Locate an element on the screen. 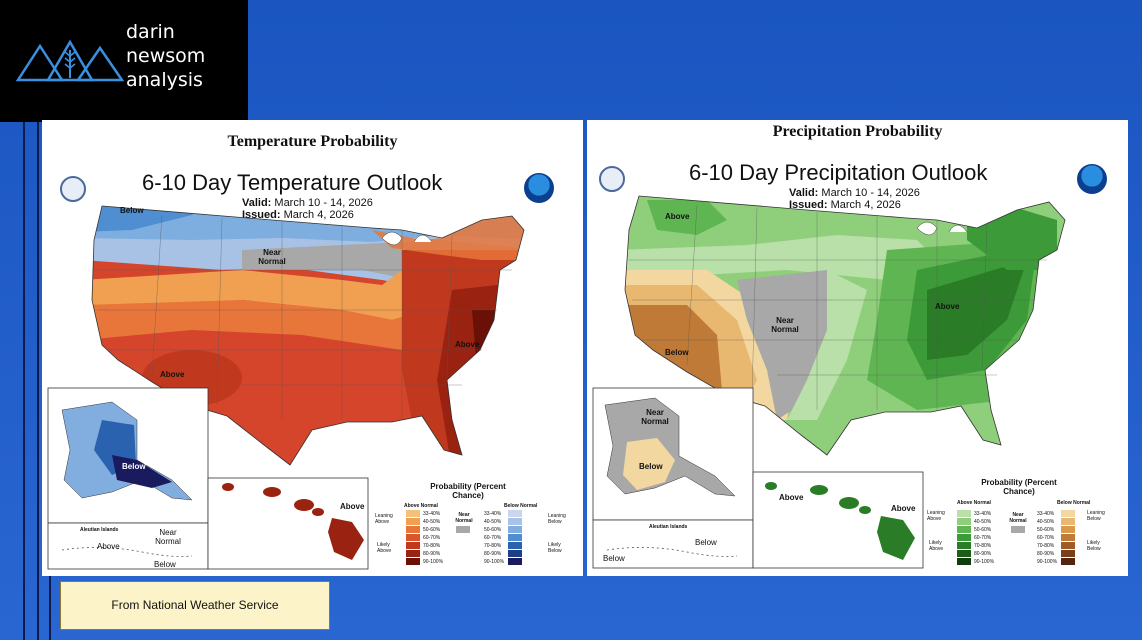 The height and width of the screenshot is (640, 1142). precipitation-legend-swatches is located at coordinates (1016, 537).